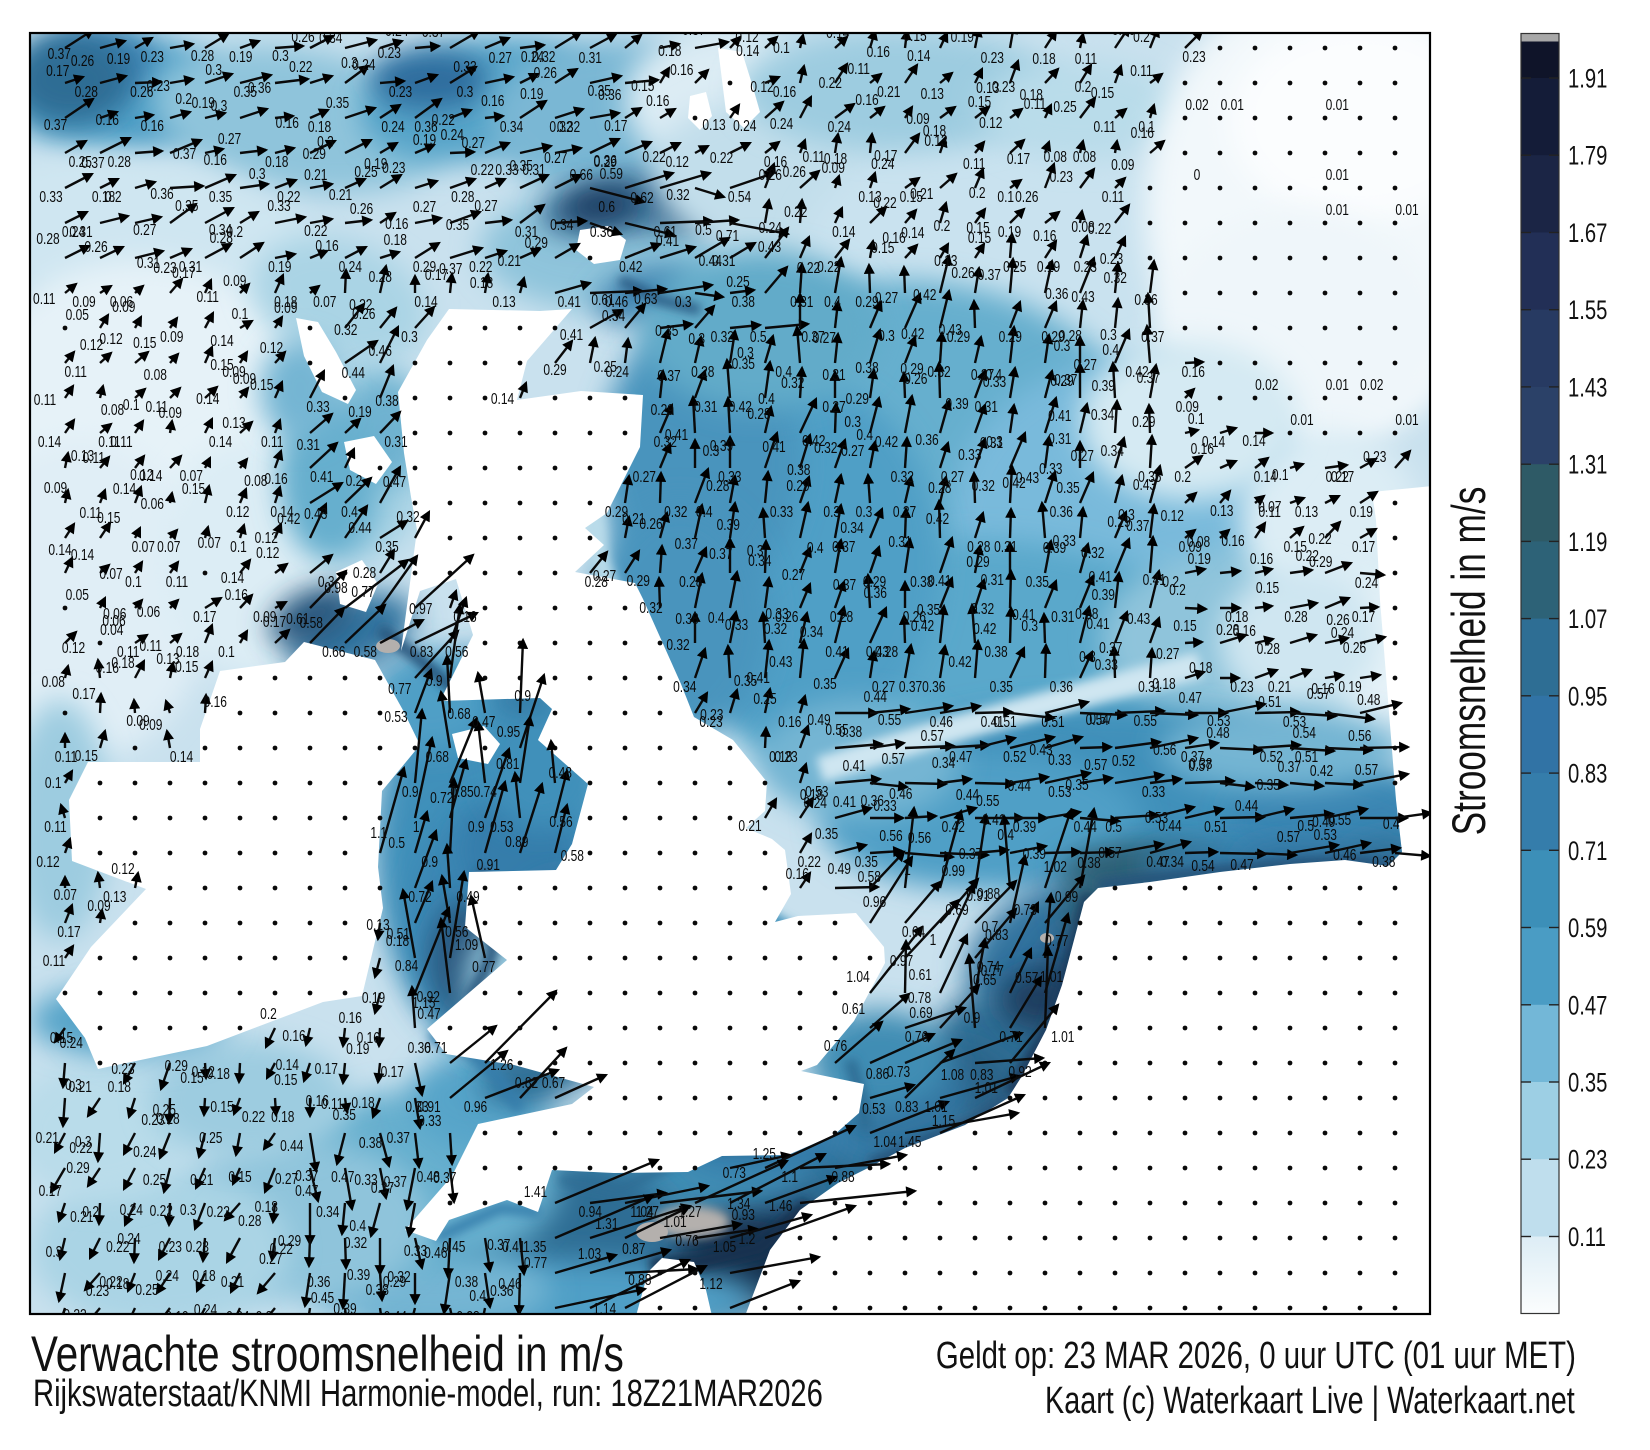 The height and width of the screenshot is (1450, 1650). I want to click on svg-text: 0.25, so click(1014, 266).